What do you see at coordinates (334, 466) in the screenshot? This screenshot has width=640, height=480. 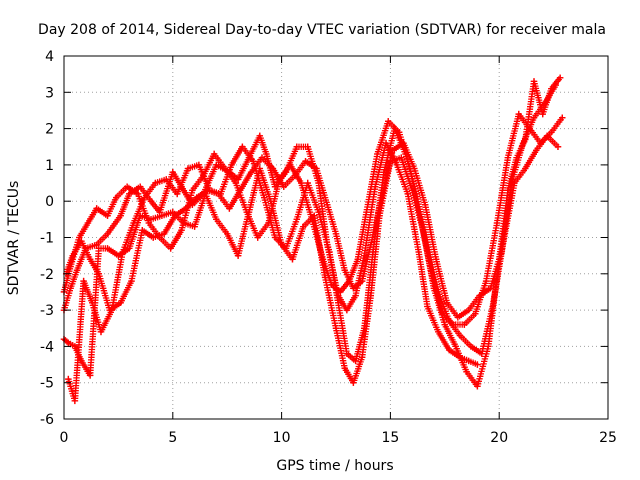 I see `x-axis-title: GPS time / hours` at bounding box center [334, 466].